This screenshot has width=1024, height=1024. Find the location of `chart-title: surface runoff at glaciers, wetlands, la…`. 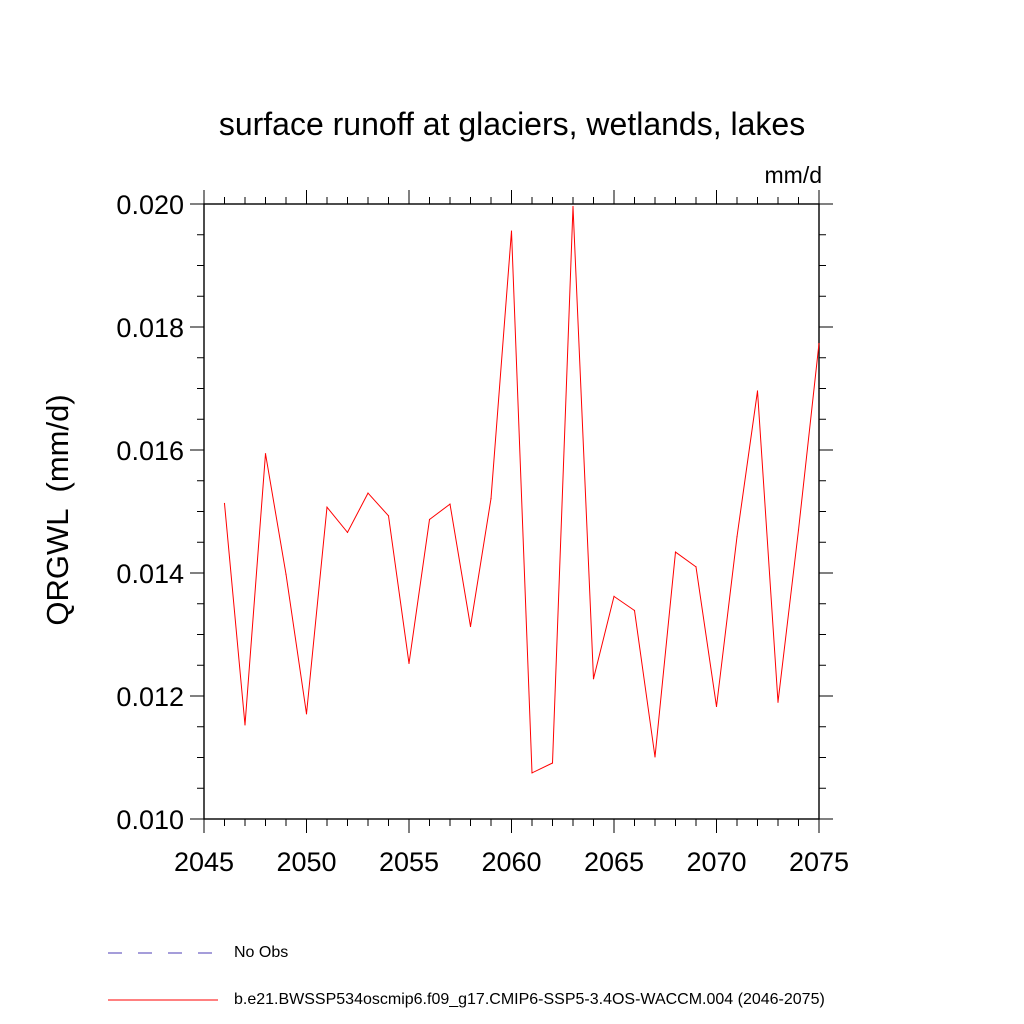

chart-title: surface runoff at glaciers, wetlands, la… is located at coordinates (512, 124).